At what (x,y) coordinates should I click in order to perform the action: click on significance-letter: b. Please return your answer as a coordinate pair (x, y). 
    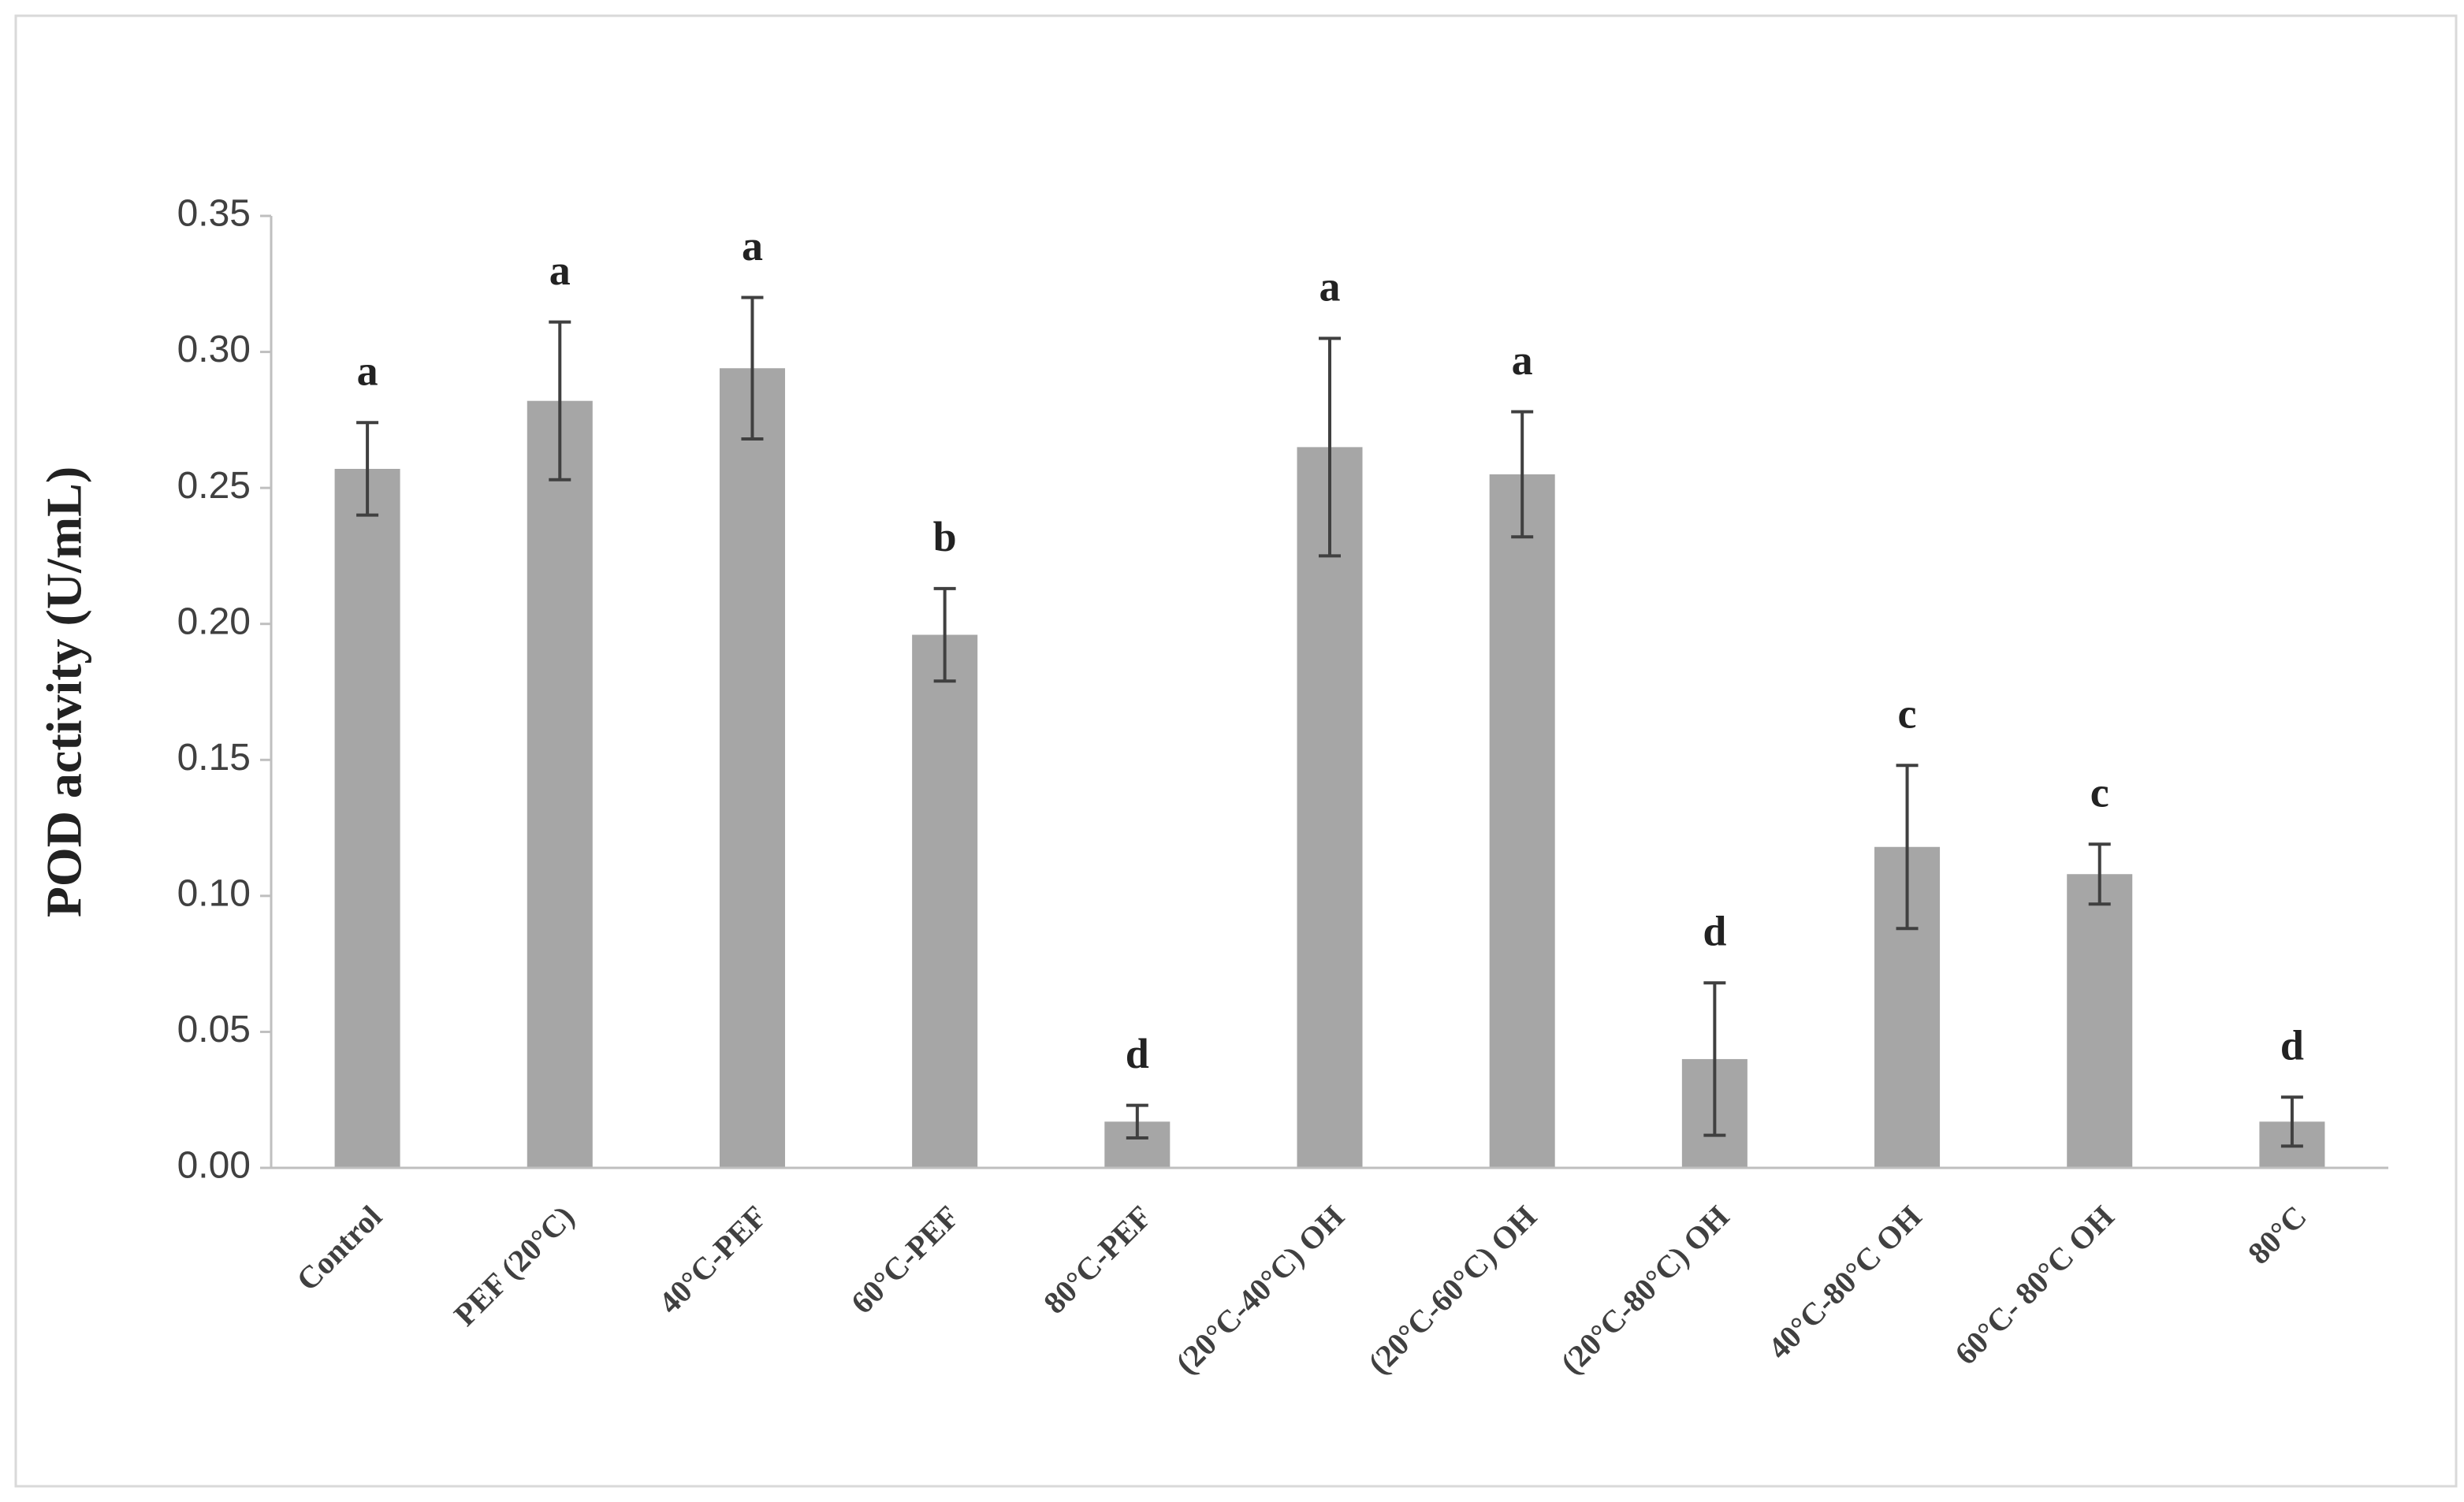
    Looking at the image, I should click on (945, 536).